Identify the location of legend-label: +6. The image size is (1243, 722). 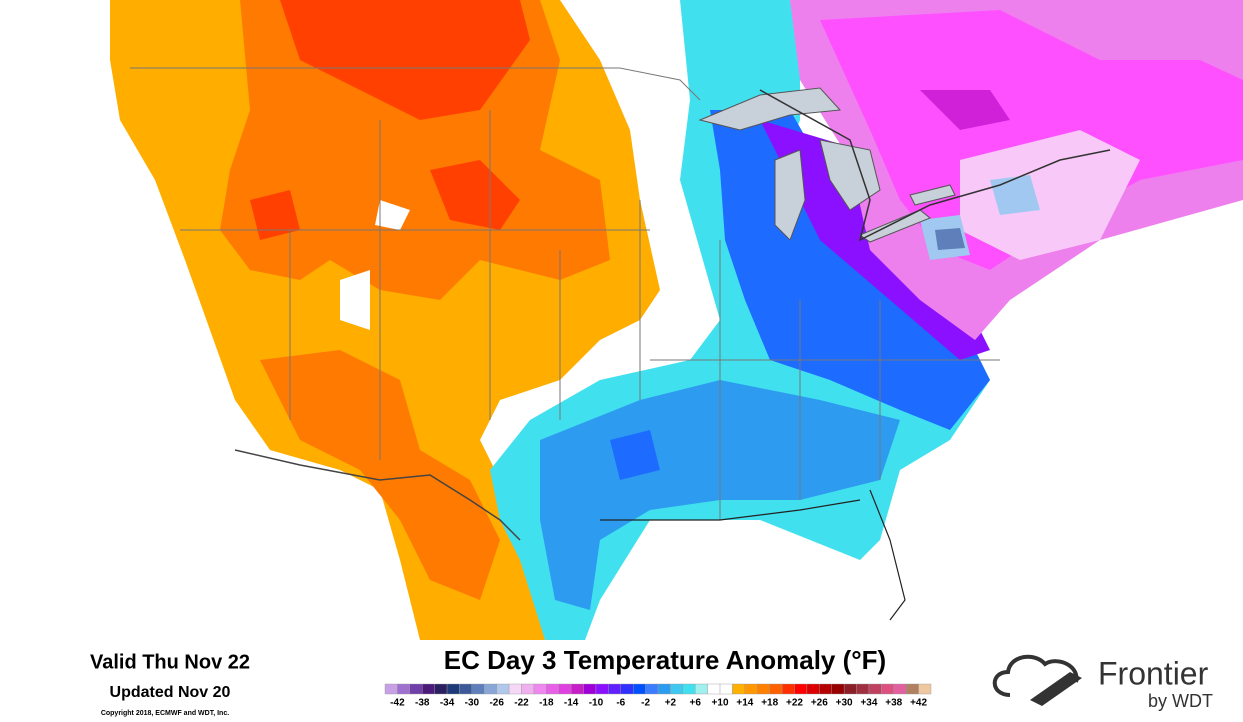
(696, 703).